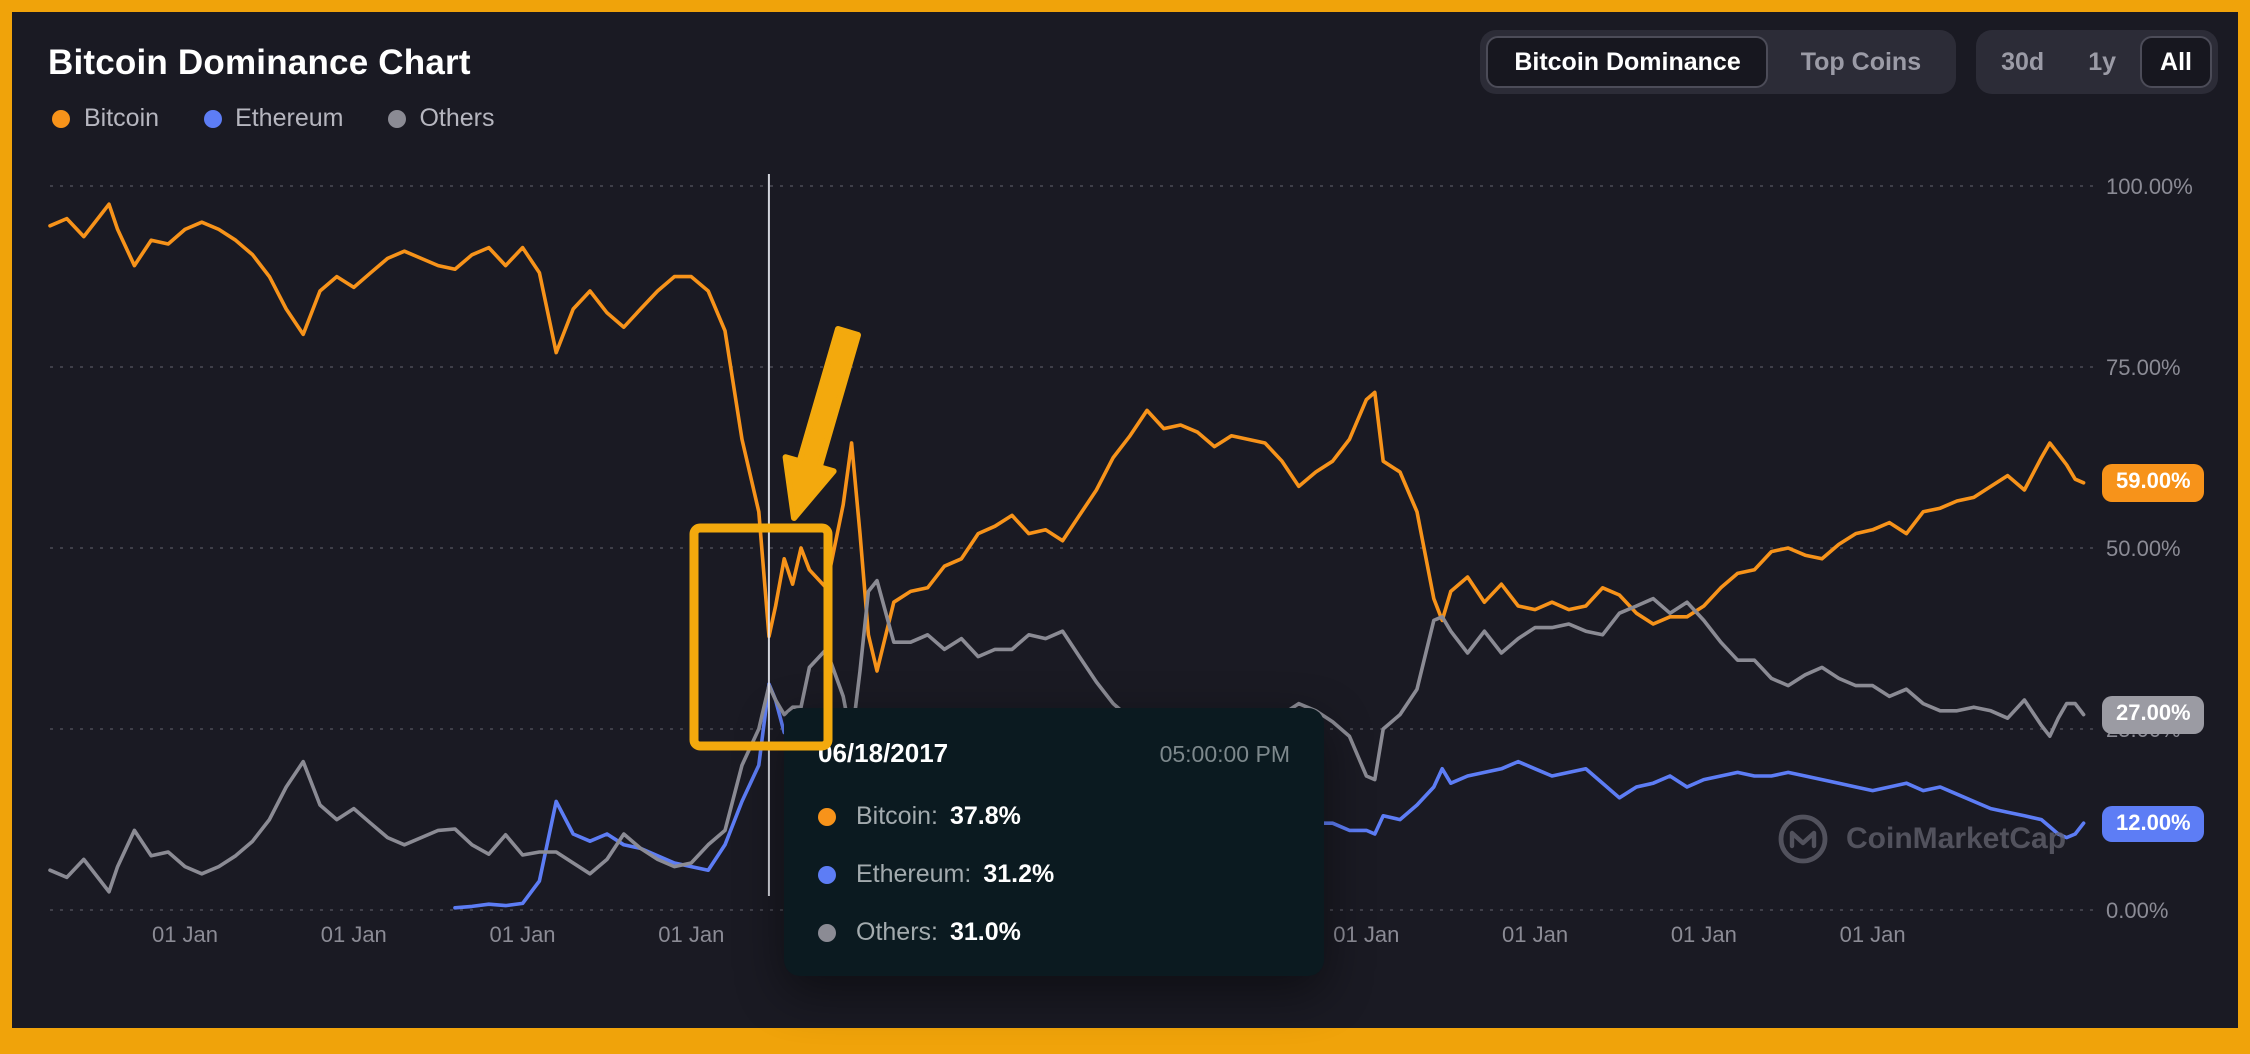 Image resolution: width=2250 pixels, height=1054 pixels. Describe the element at coordinates (985, 816) in the screenshot. I see `tooltip-value: 37.8%` at that location.